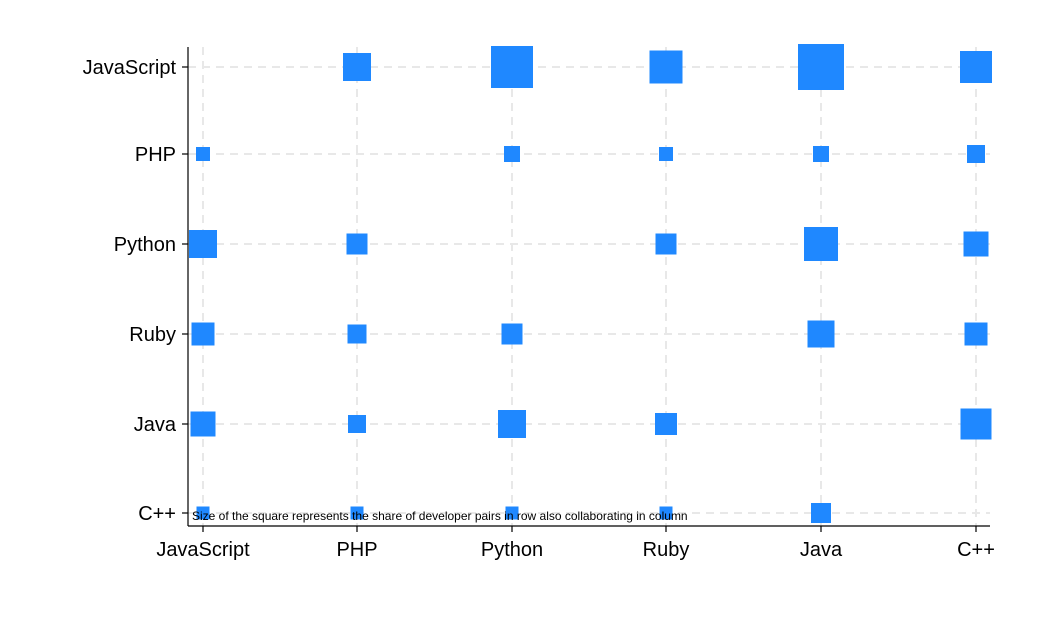 The height and width of the screenshot is (624, 1040). Describe the element at coordinates (203, 550) in the screenshot. I see `x-tick-label: JavaScript` at that location.